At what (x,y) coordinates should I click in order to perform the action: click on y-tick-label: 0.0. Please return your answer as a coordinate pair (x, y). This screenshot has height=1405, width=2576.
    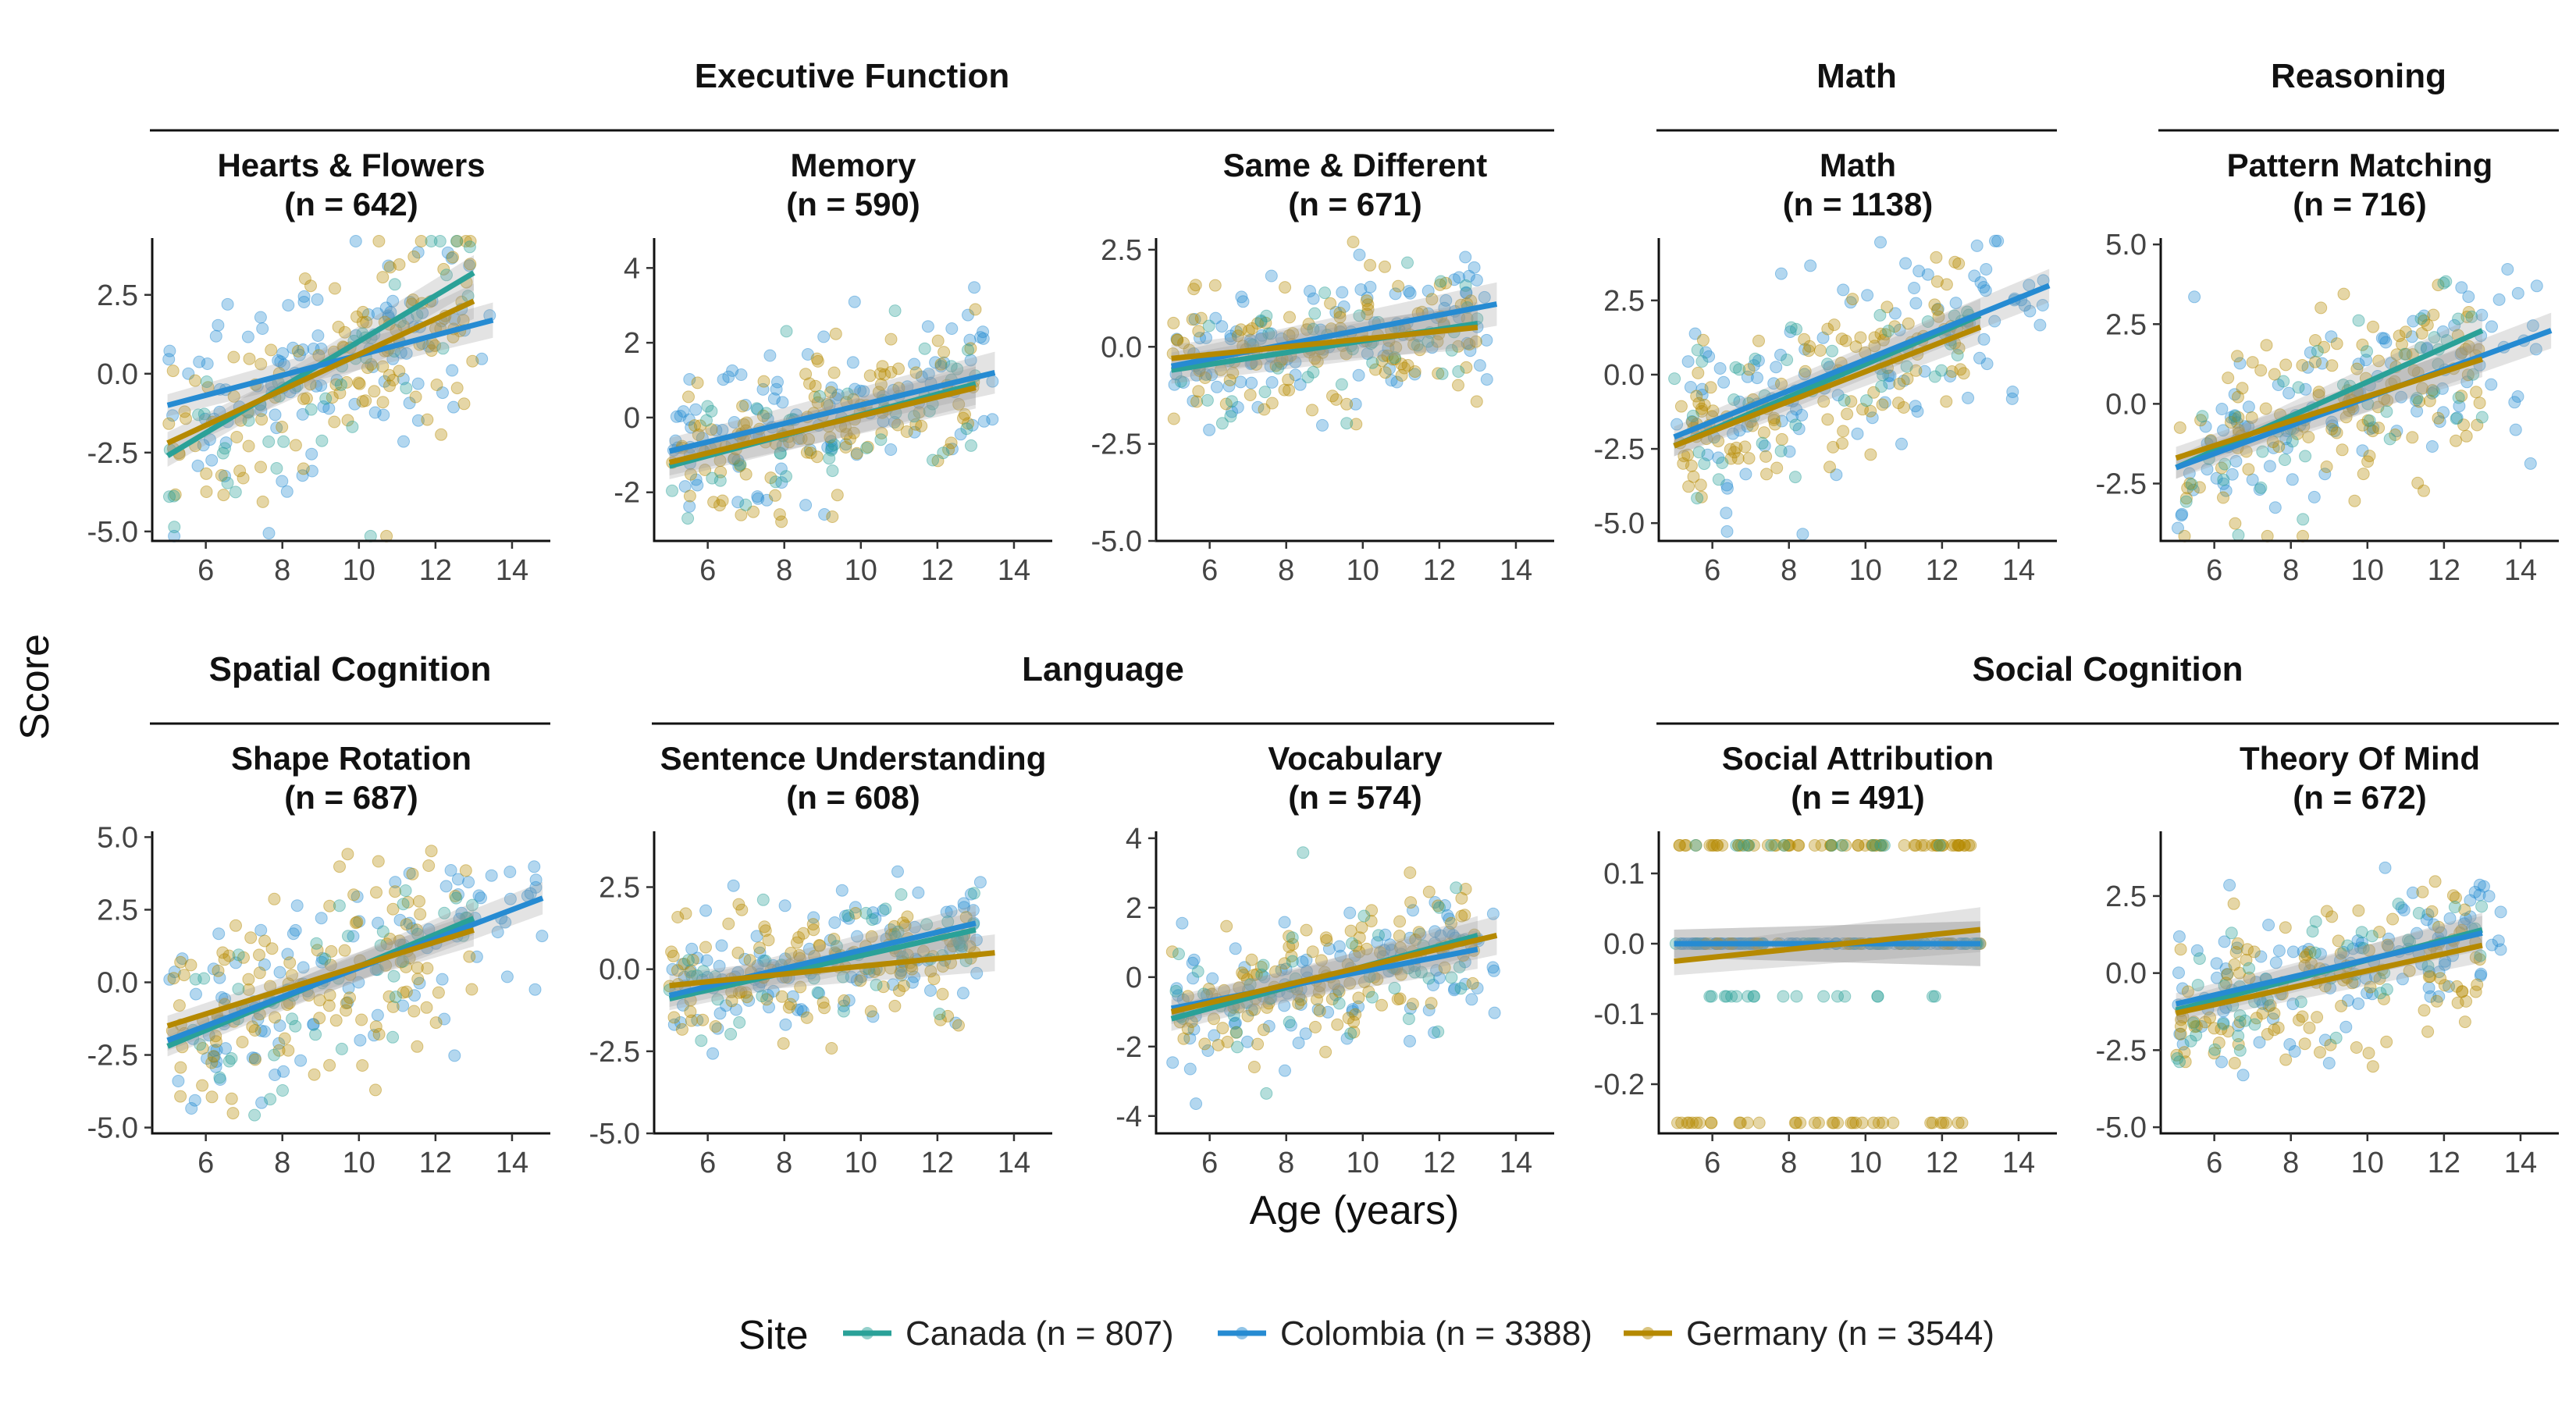
    Looking at the image, I should click on (619, 970).